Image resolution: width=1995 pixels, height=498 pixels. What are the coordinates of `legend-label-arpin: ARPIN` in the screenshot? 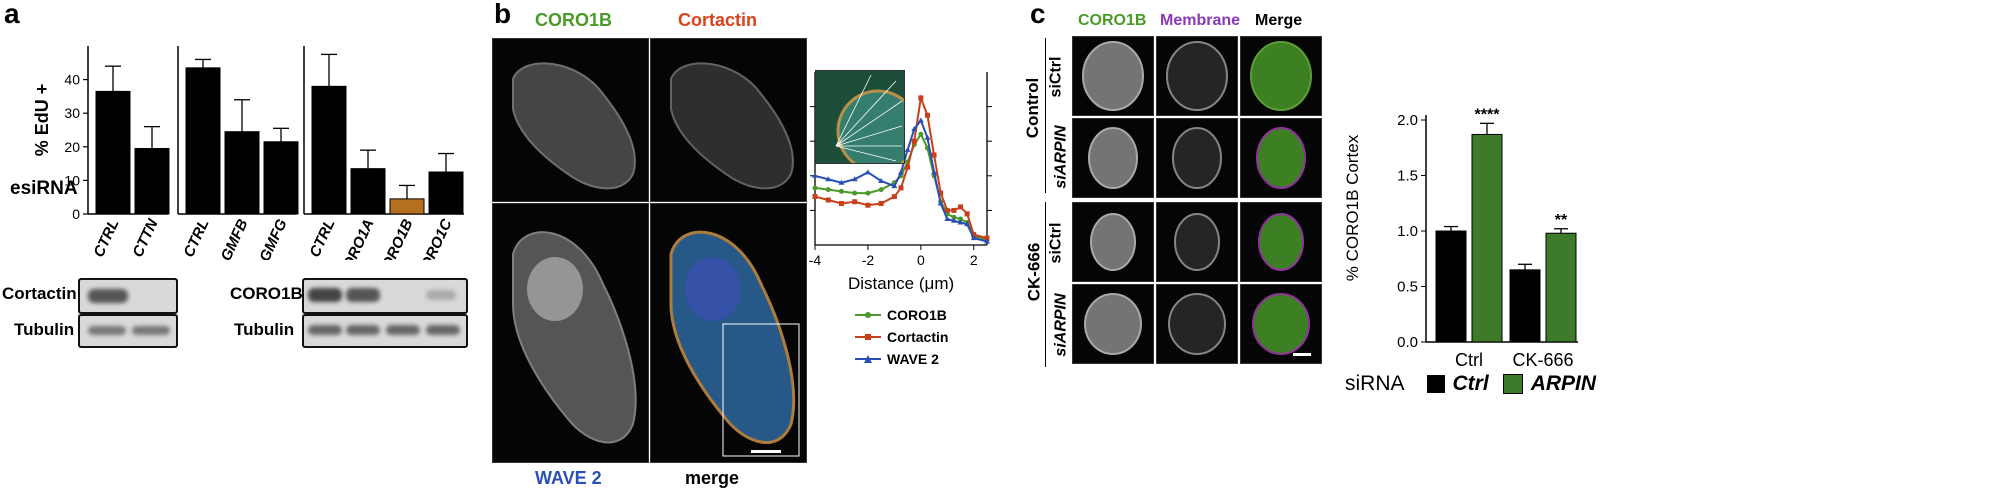 It's located at (1563, 383).